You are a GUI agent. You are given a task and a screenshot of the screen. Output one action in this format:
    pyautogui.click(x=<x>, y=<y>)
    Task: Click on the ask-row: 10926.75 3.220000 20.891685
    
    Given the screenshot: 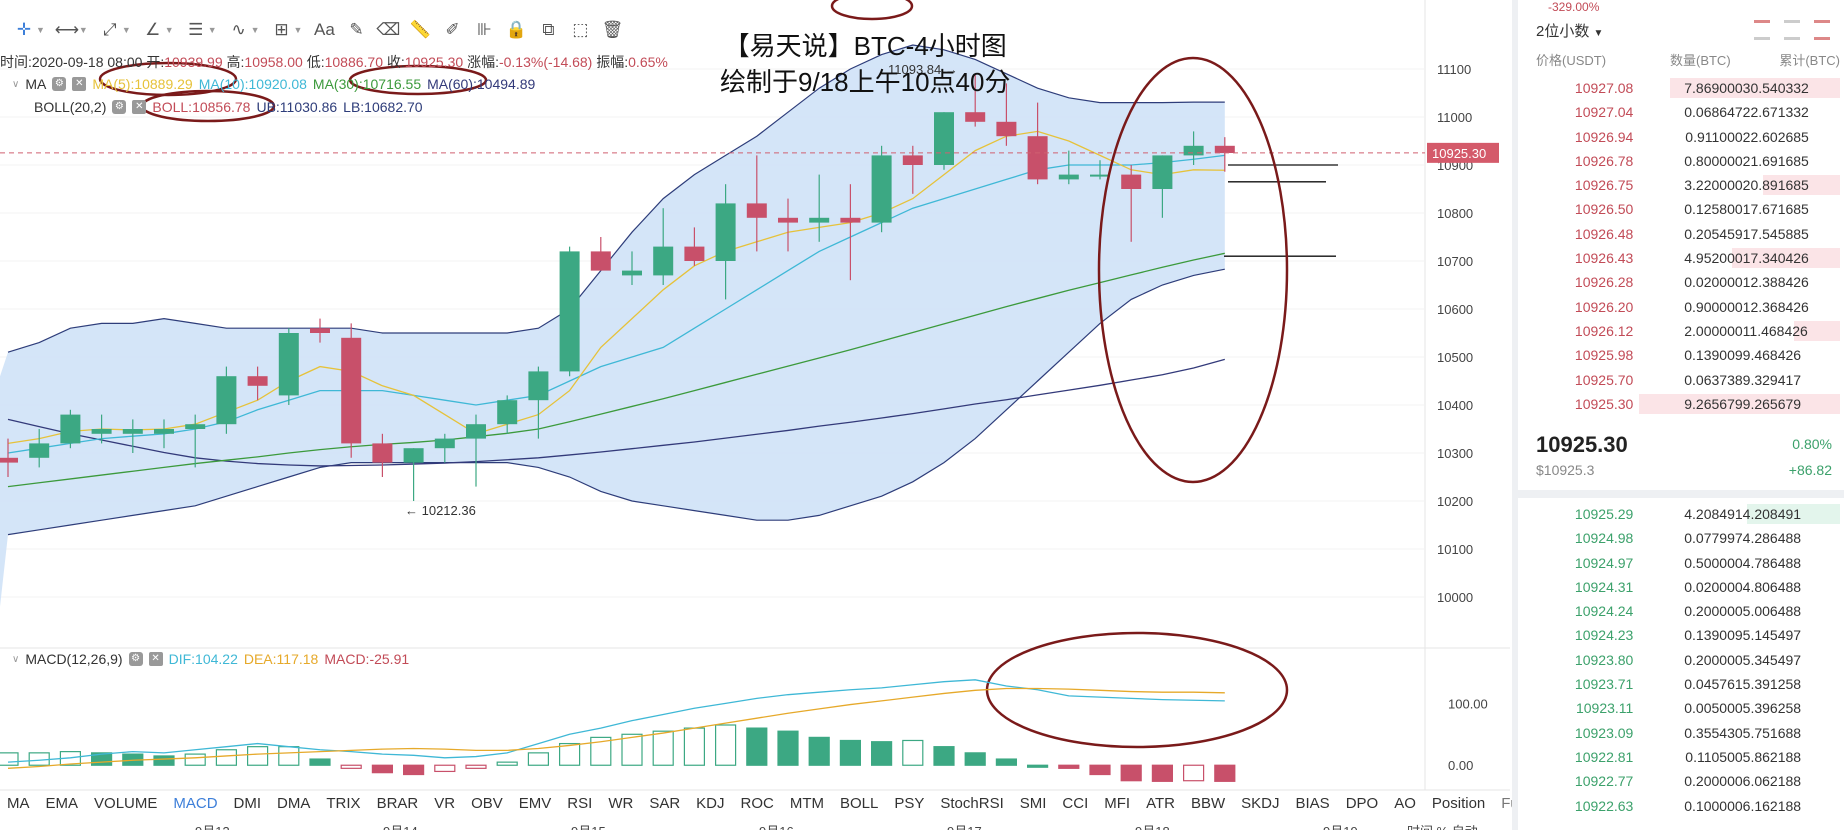 What is the action you would take?
    pyautogui.click(x=1685, y=185)
    